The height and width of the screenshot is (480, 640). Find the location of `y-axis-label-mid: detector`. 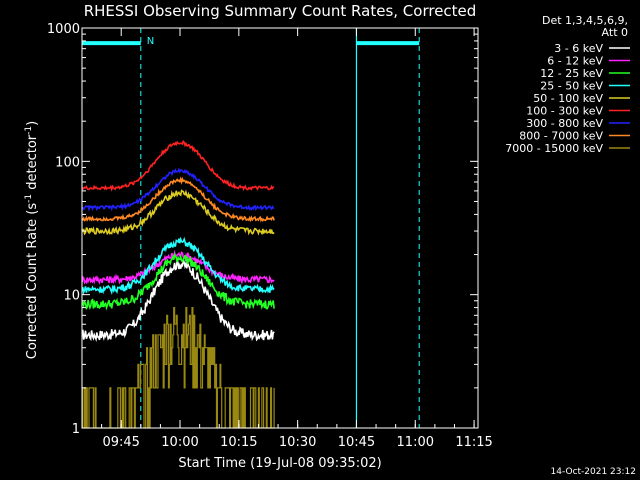

y-axis-label-mid: detector is located at coordinates (32, 164).